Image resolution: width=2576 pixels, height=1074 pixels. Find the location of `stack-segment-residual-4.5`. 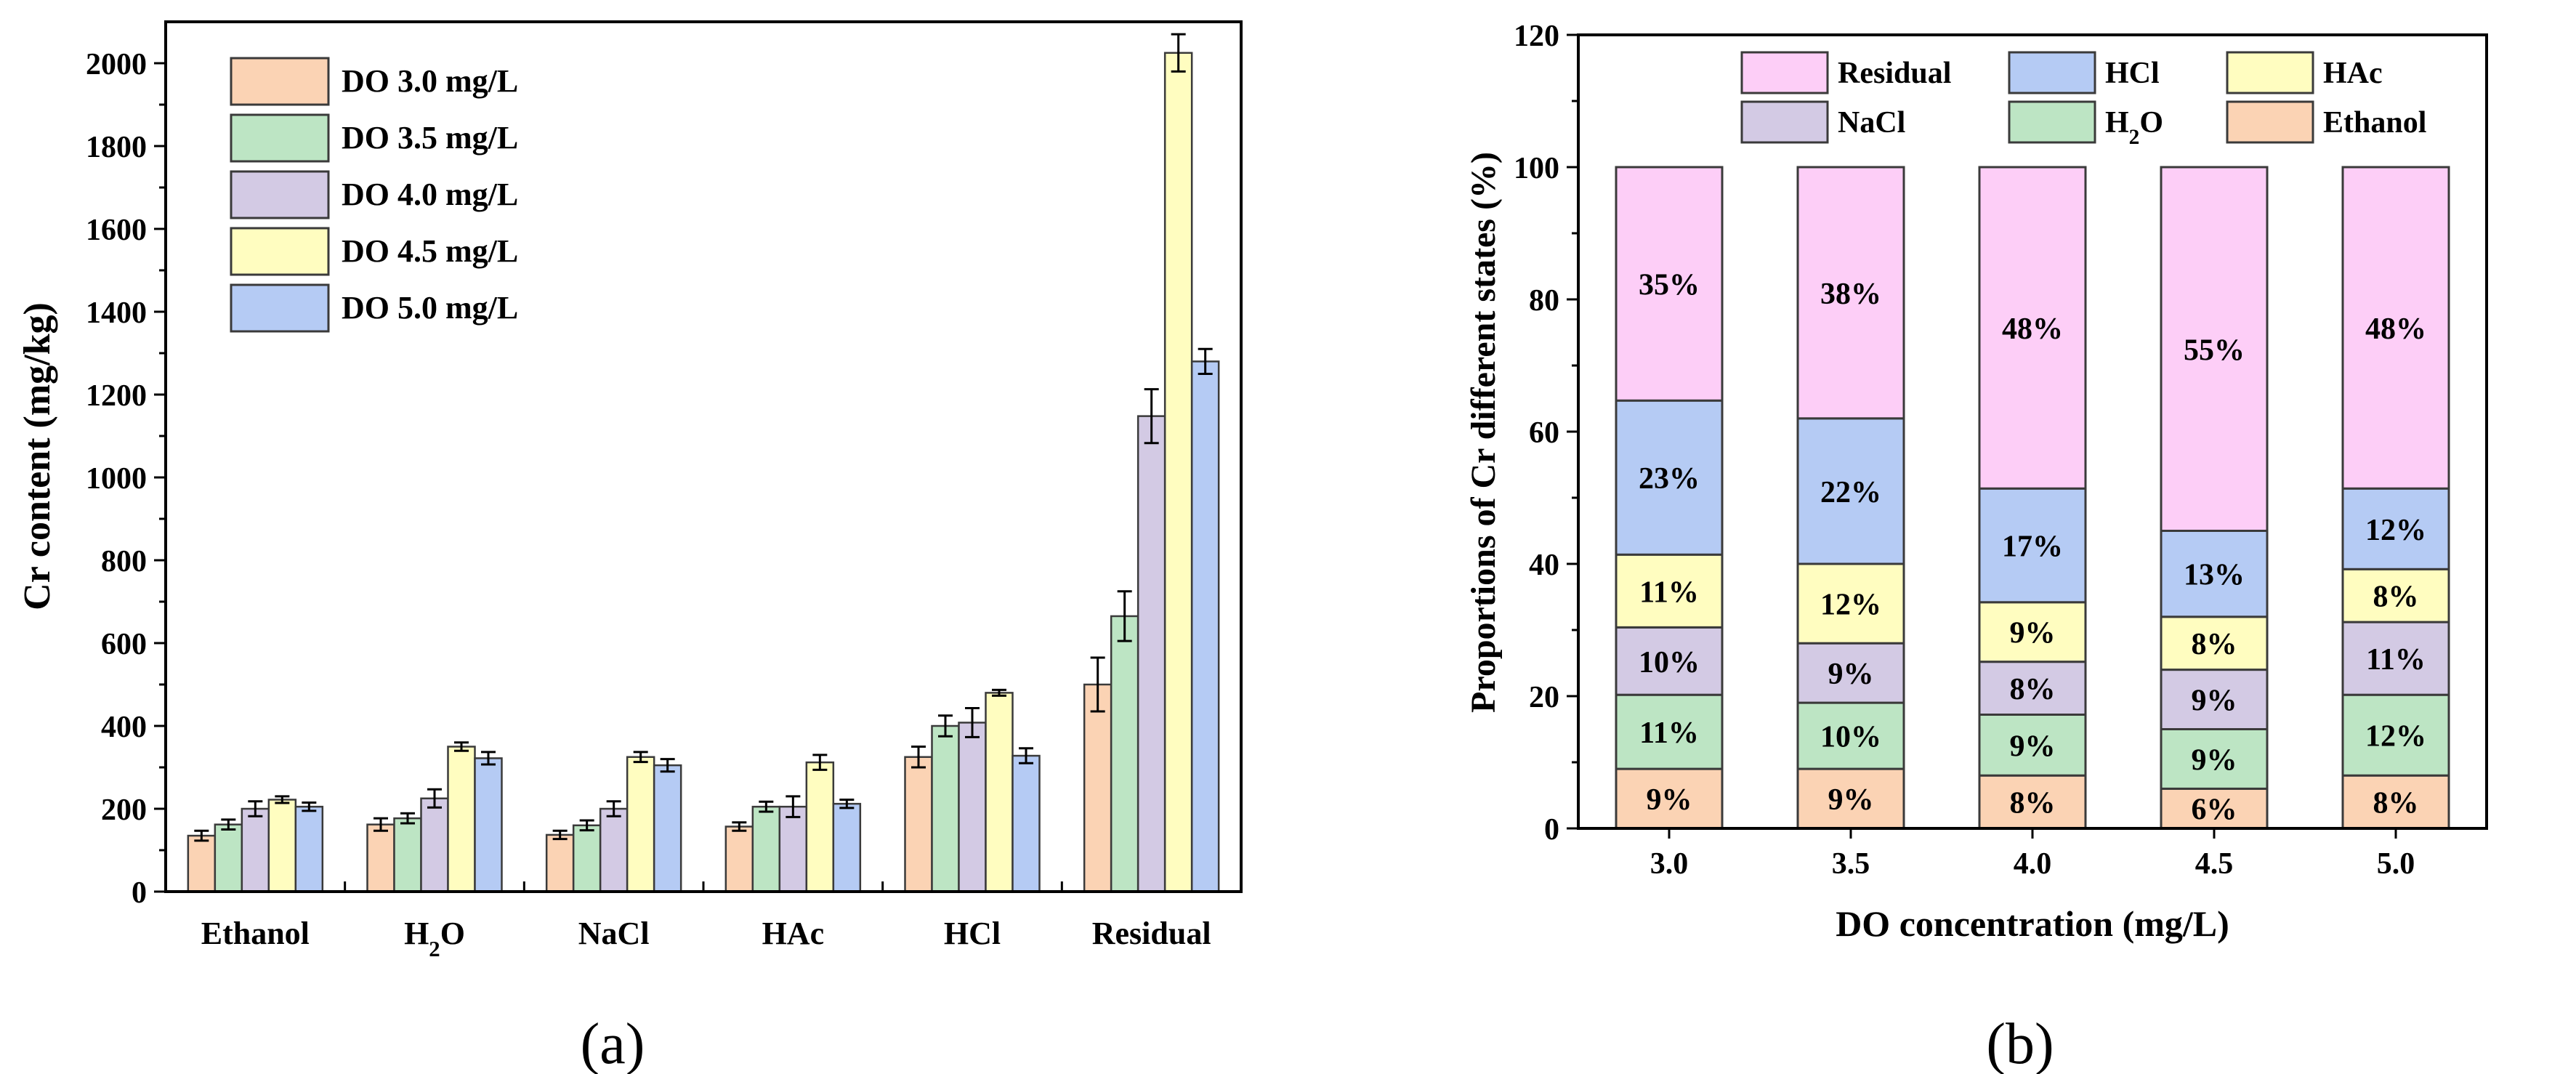

stack-segment-residual-4.5 is located at coordinates (2215, 349).